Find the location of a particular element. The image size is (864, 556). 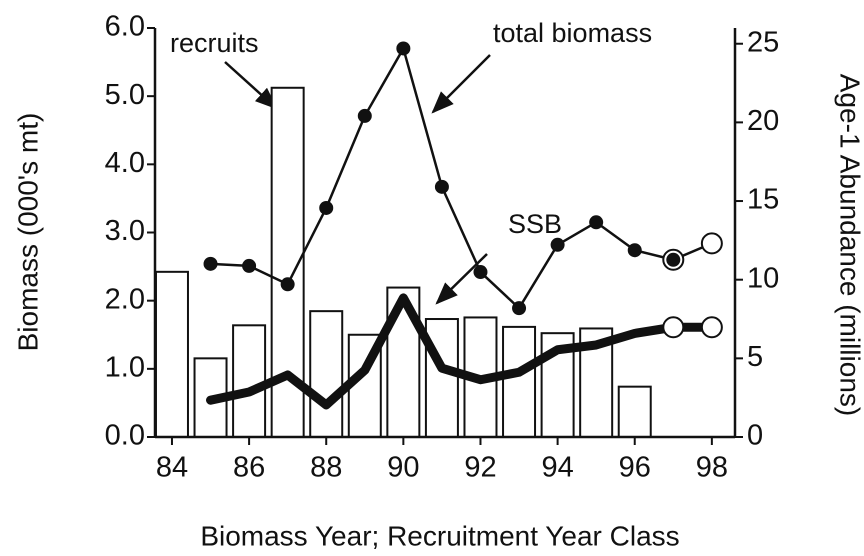

annotation: SSB is located at coordinates (535, 224).